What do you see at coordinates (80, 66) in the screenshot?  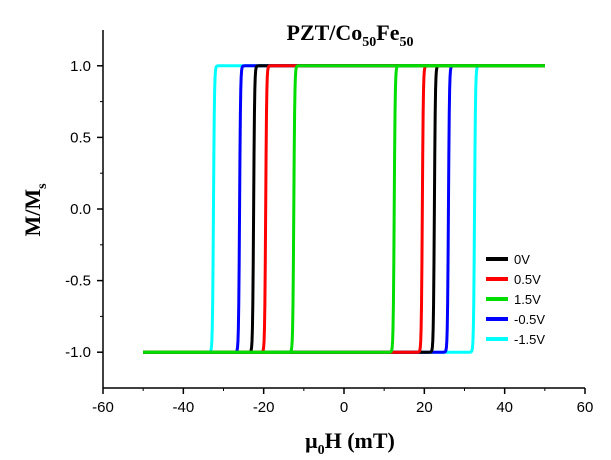 I see `y-tick-label: 1.0` at bounding box center [80, 66].